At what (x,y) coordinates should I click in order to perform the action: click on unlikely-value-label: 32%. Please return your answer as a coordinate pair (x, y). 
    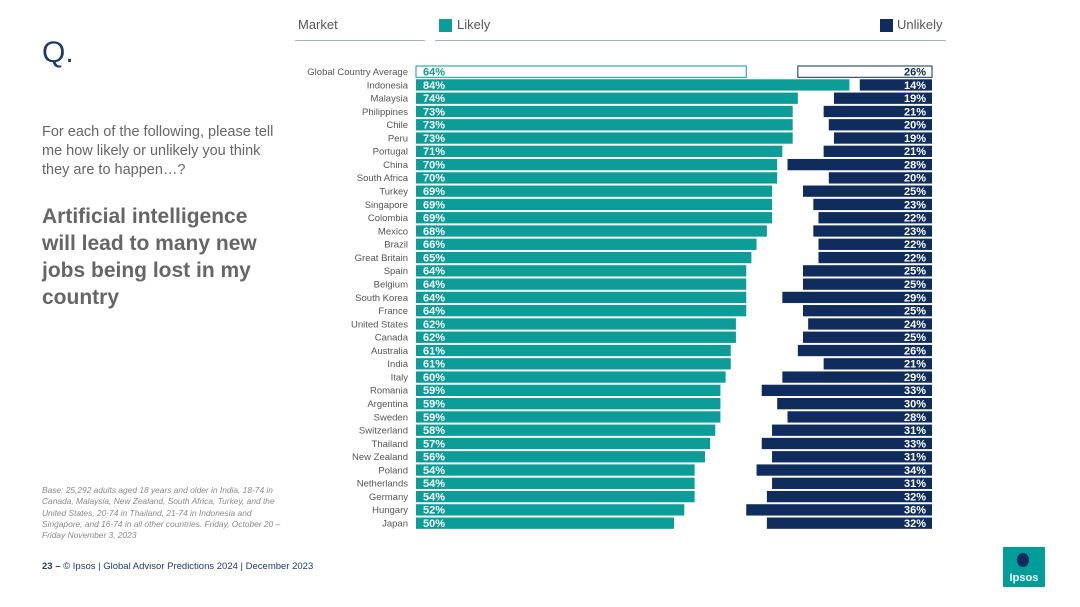
    Looking at the image, I should click on (915, 524).